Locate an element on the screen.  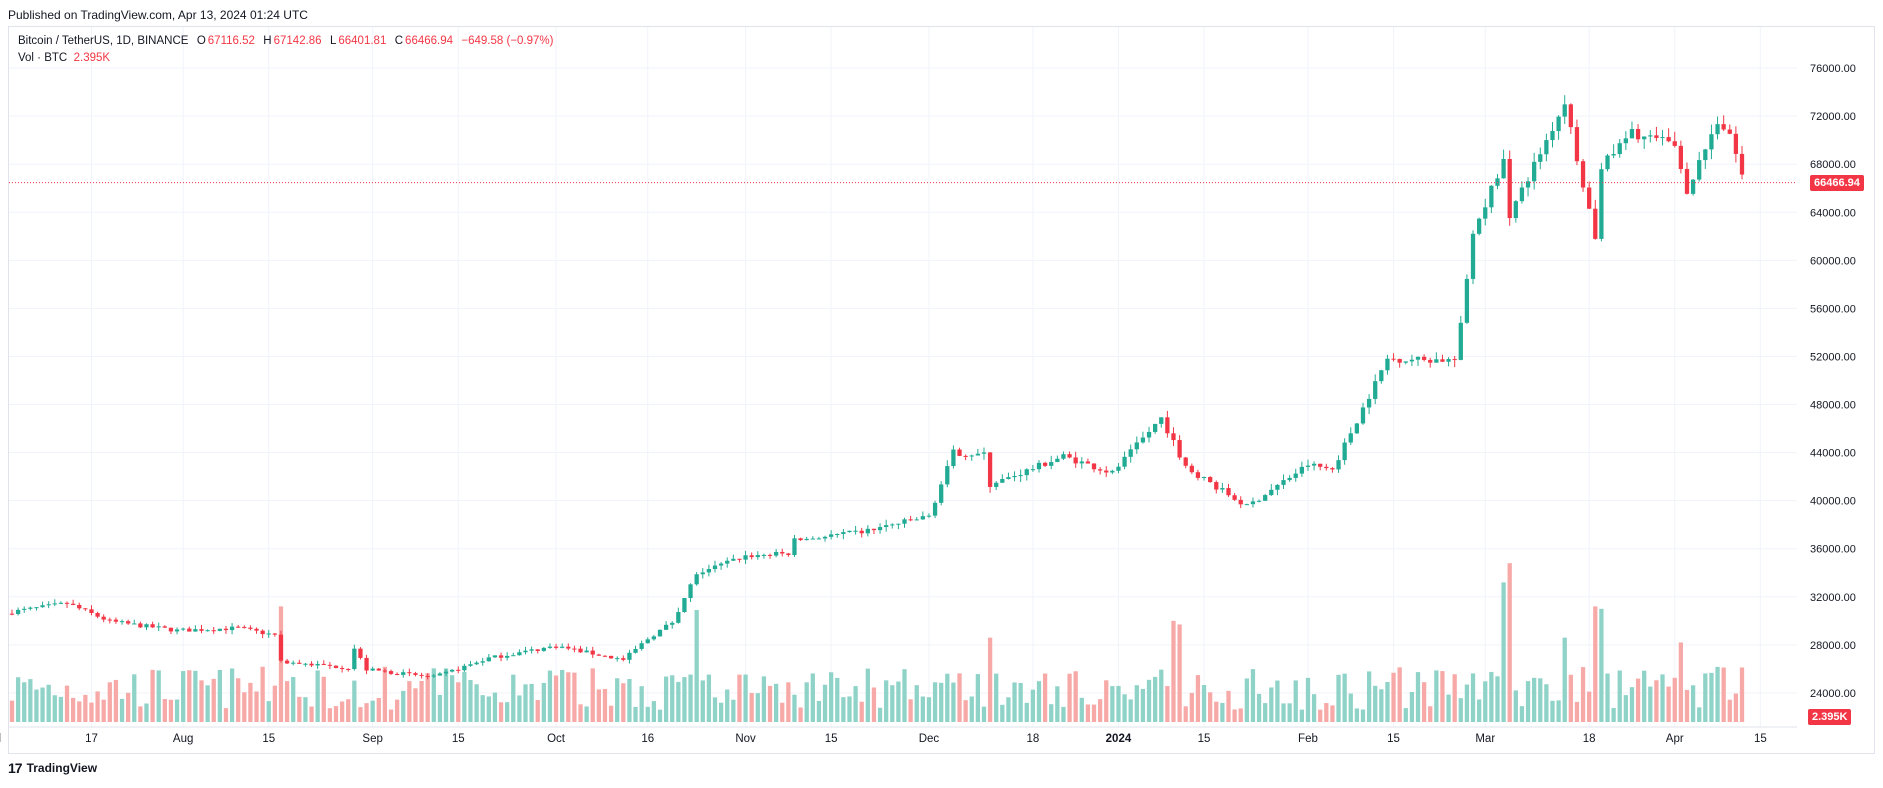
time-tick-label: 16 is located at coordinates (647, 739).